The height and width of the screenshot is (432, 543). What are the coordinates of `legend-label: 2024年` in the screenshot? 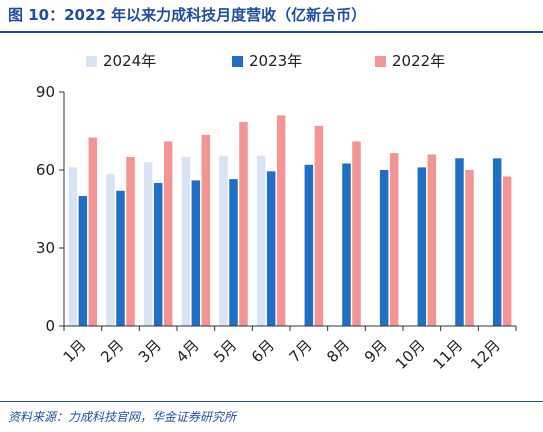 It's located at (129, 61).